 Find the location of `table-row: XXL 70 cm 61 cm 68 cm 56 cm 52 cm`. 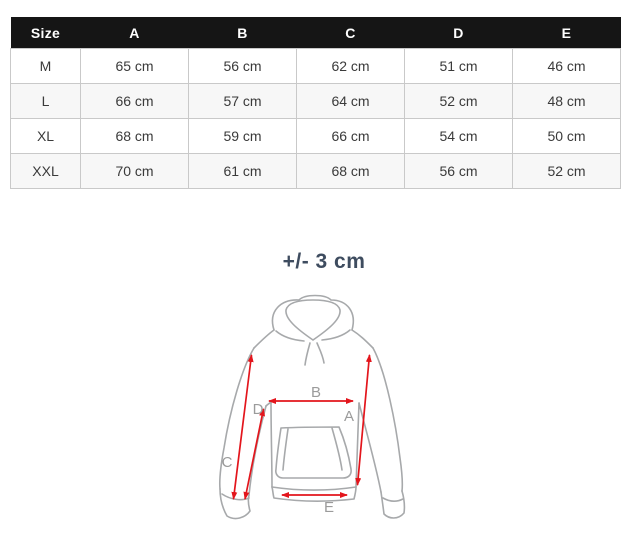

table-row: XXL 70 cm 61 cm 68 cm 56 cm 52 cm is located at coordinates (315, 171).